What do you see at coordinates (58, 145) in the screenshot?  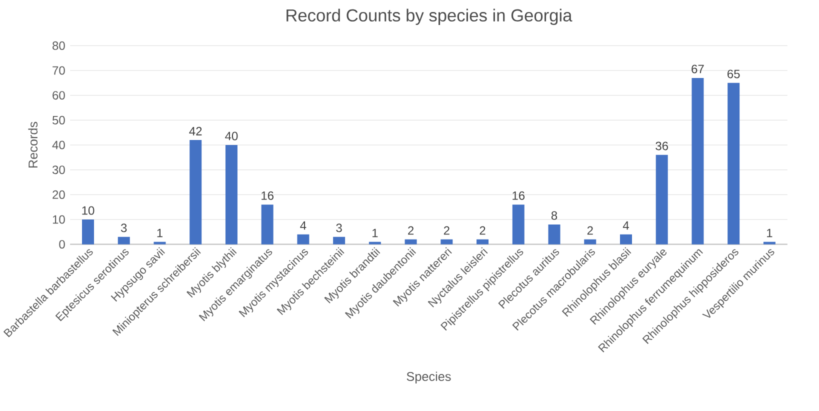 I see `y-tick-label: 40` at bounding box center [58, 145].